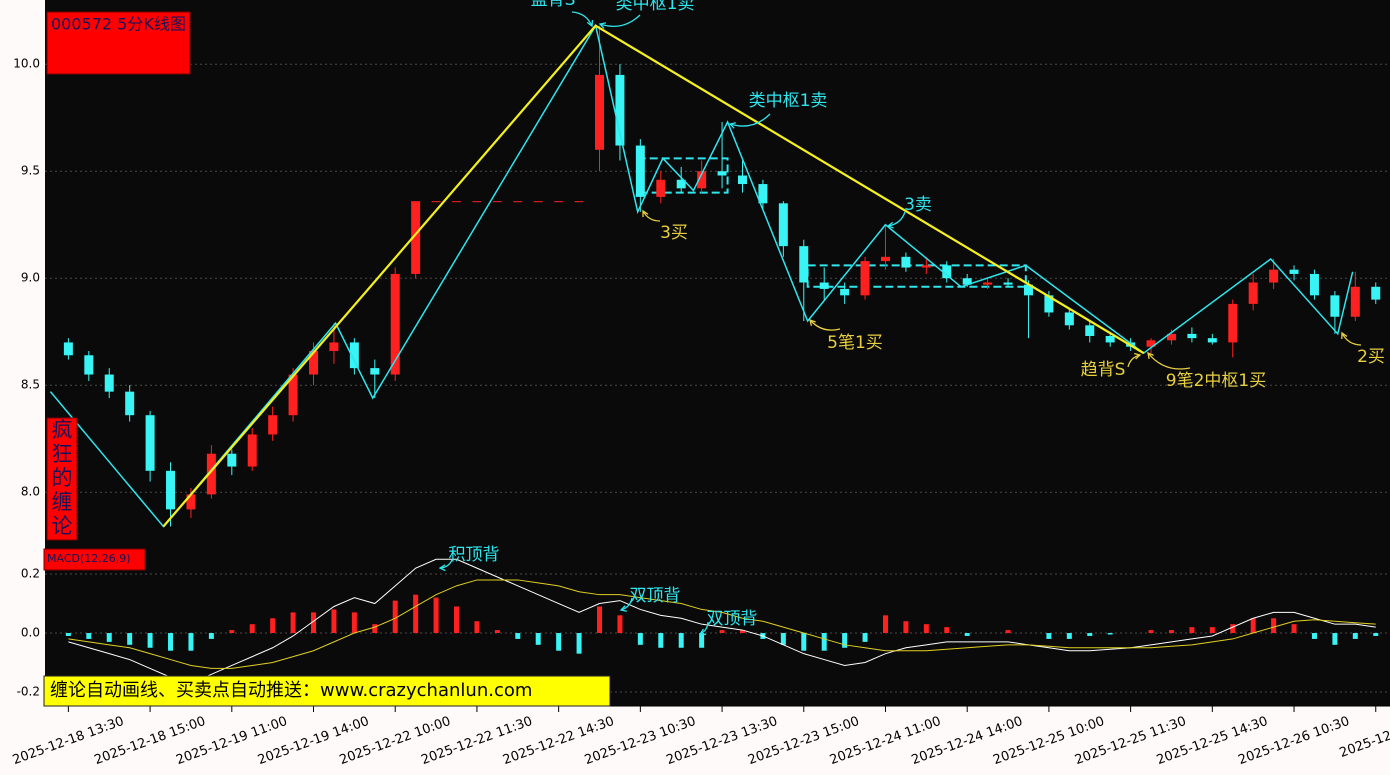  I want to click on y-tick-label: 0.2, so click(30, 574).